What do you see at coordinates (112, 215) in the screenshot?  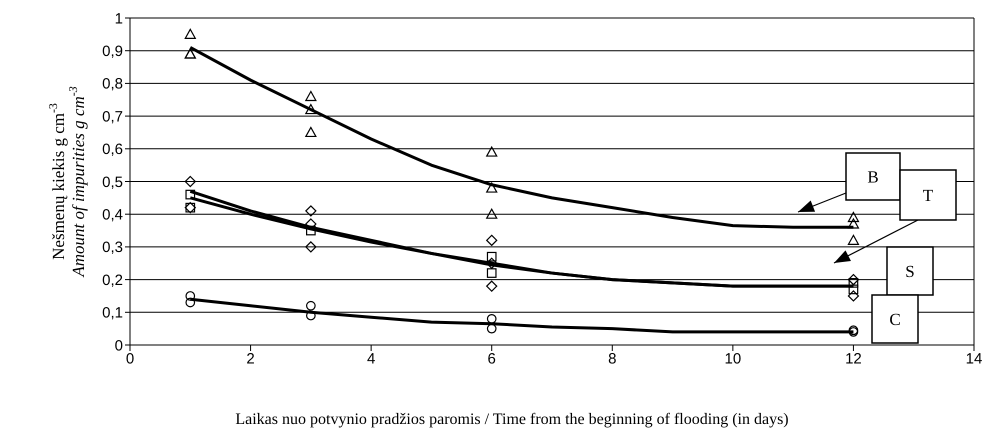 I see `y-tick-label: 0,4` at bounding box center [112, 215].